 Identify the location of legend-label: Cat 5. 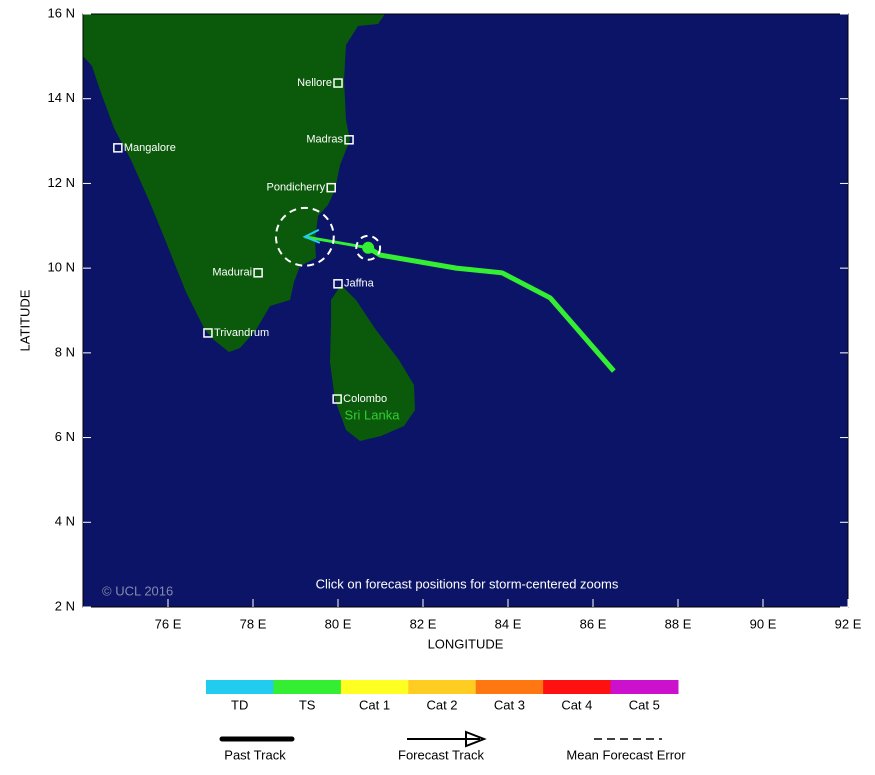
(644, 704).